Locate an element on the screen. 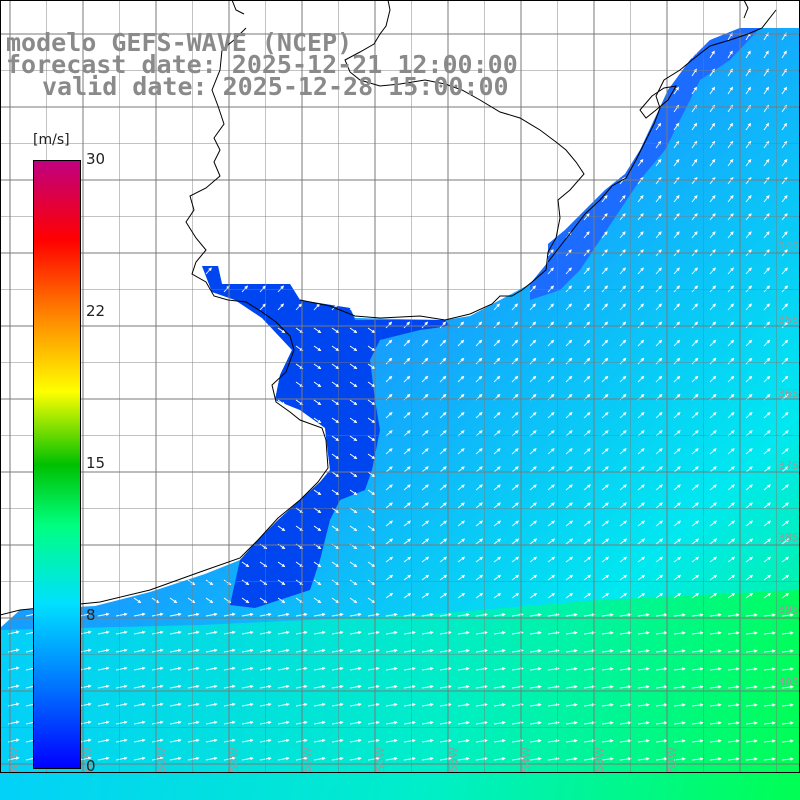 The image size is (800, 800). colorbar-tick: 8 is located at coordinates (91, 615).